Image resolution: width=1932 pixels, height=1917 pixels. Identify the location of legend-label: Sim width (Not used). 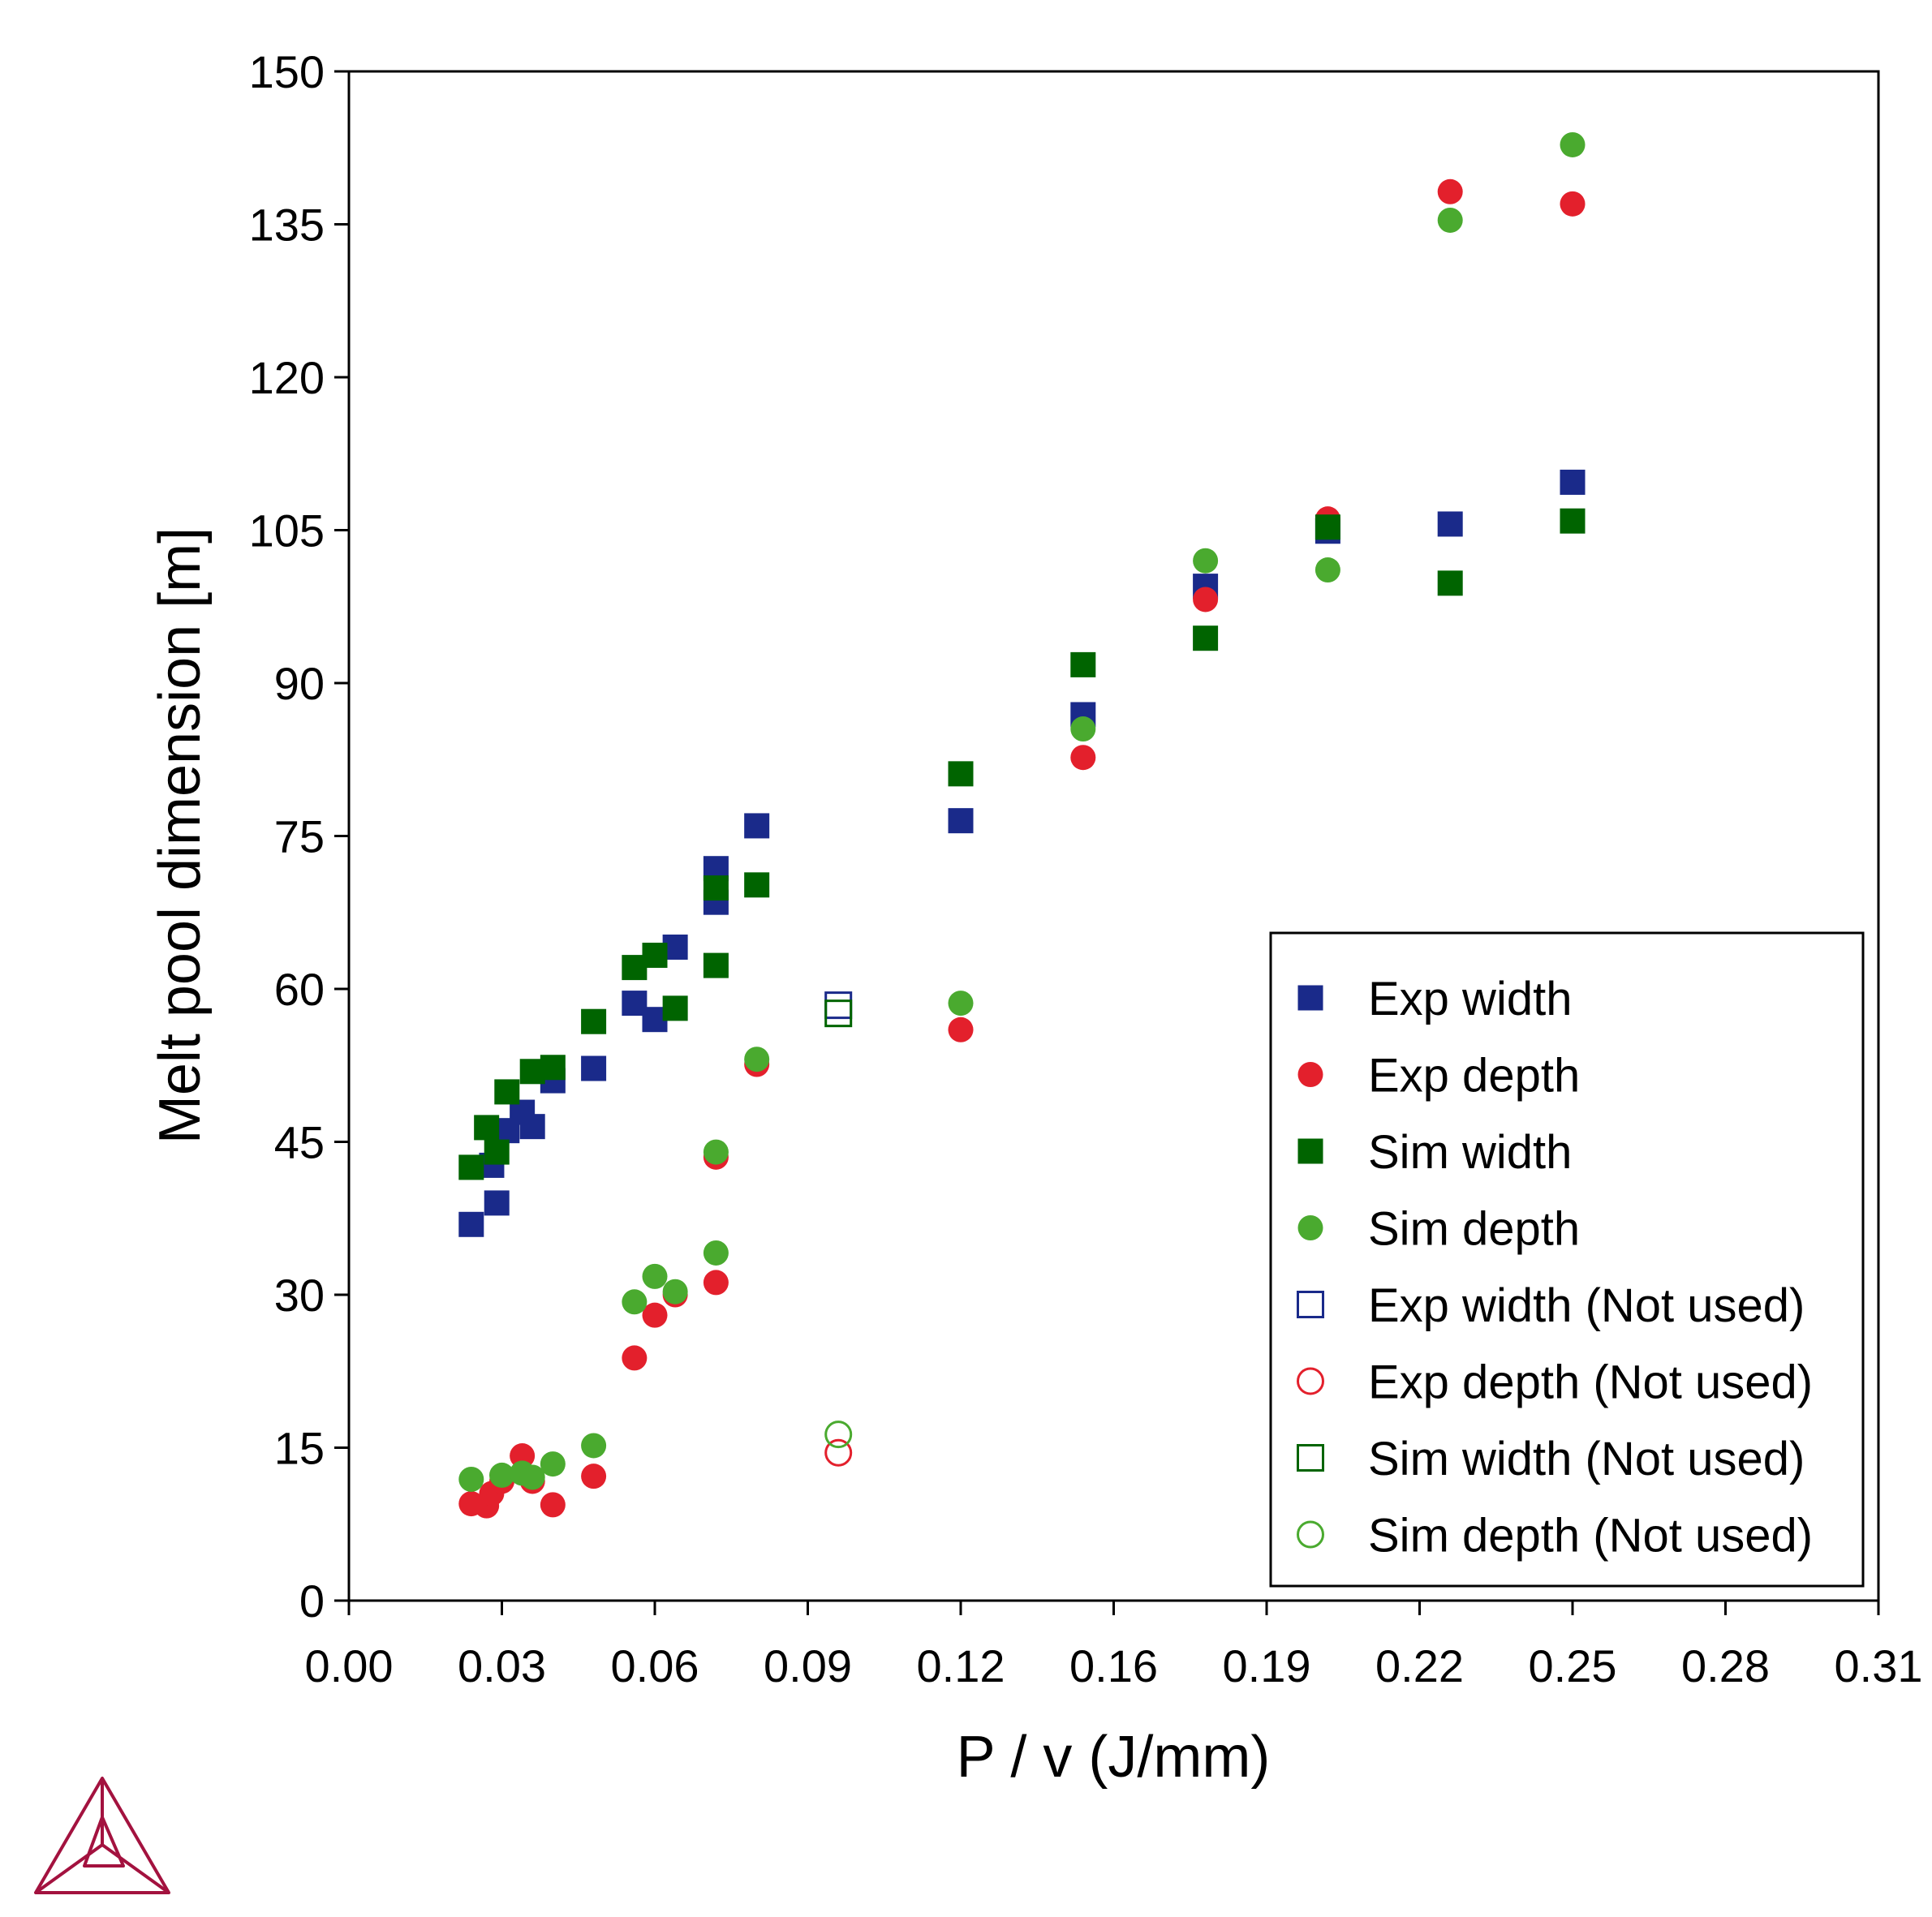
(1586, 1459).